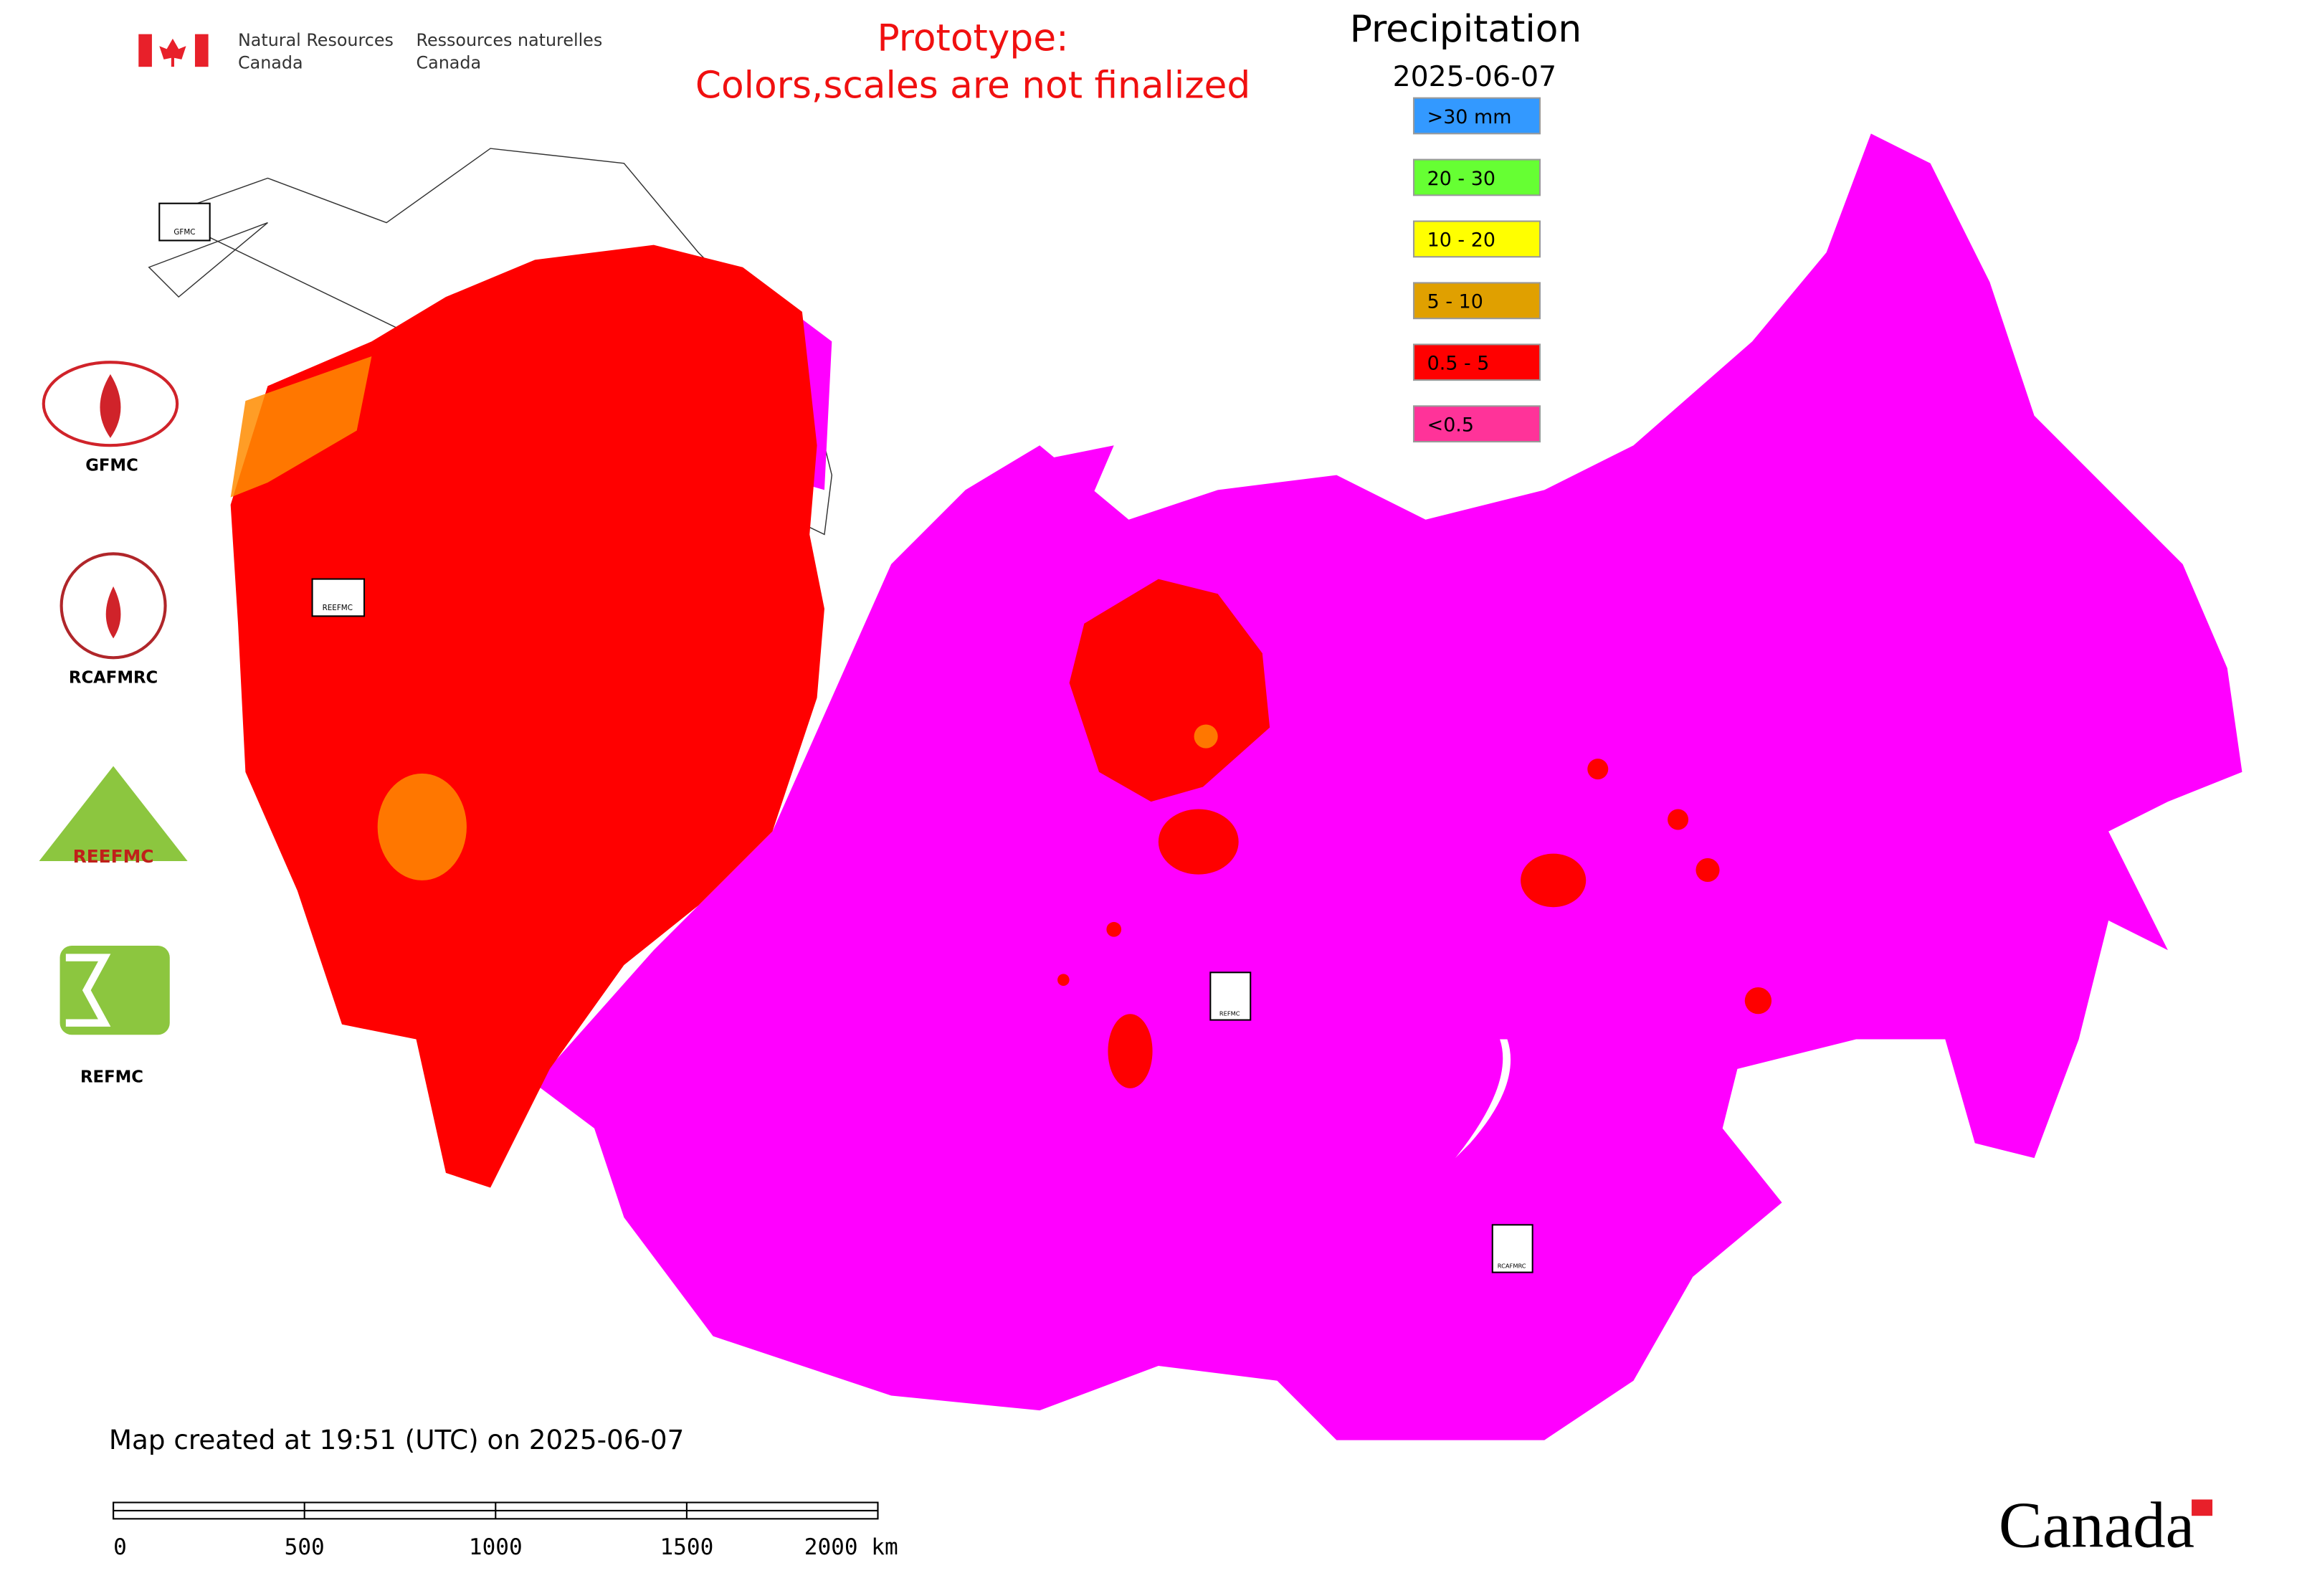  What do you see at coordinates (1229, 1013) in the screenshot?
I see `marker-label: REFMC` at bounding box center [1229, 1013].